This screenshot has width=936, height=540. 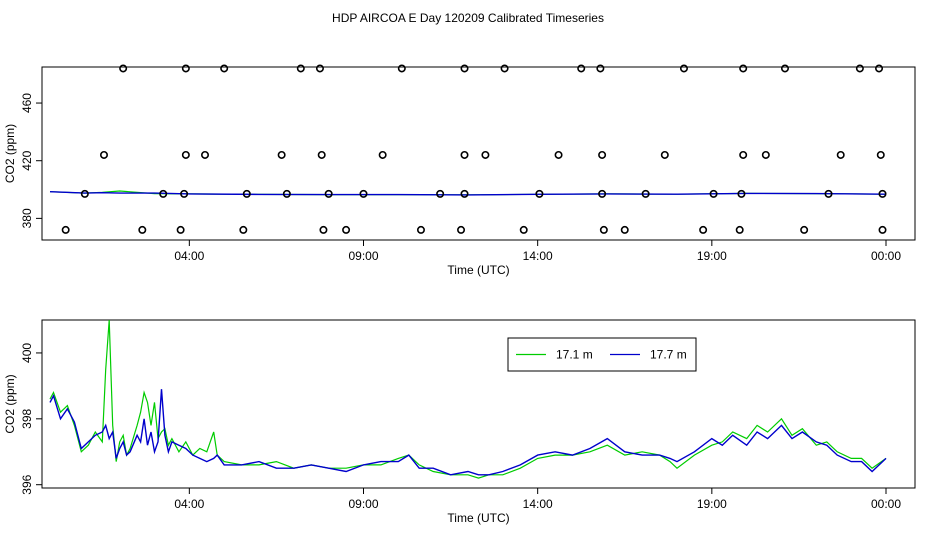 I want to click on legend-label: 17.7 m, so click(x=668, y=355).